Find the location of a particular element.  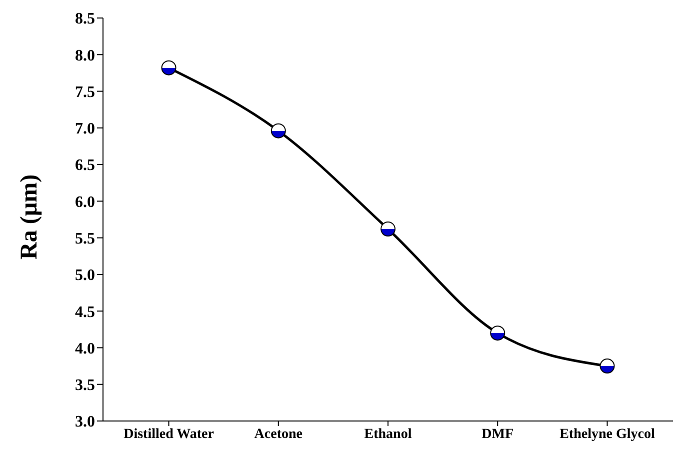

x-tick-label: DMF is located at coordinates (498, 434).